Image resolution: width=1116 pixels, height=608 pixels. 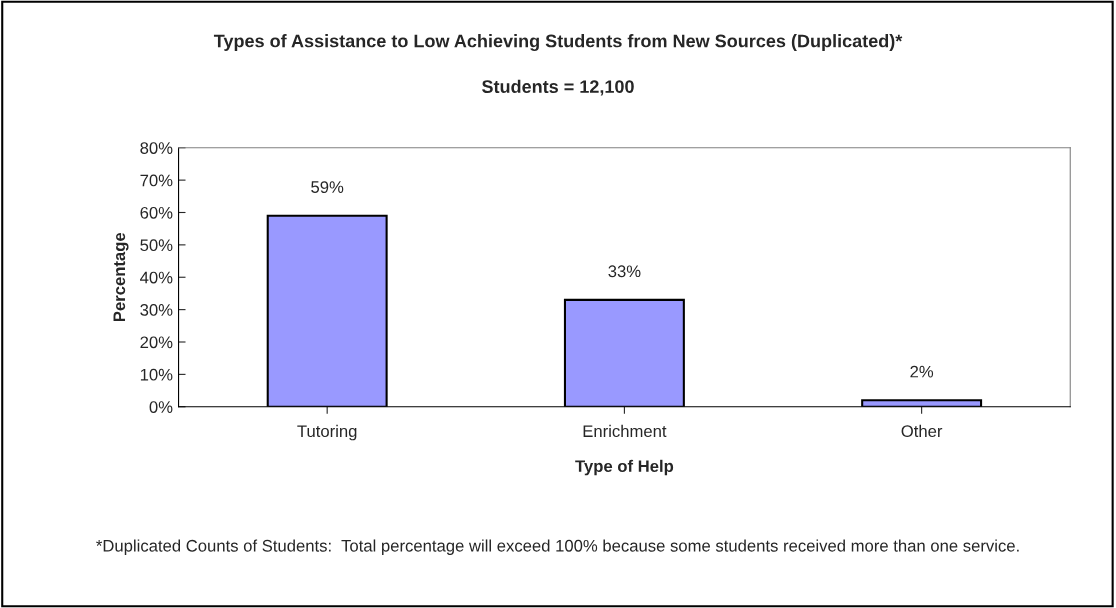 I want to click on y-tick-label: 60%, so click(x=156, y=212).